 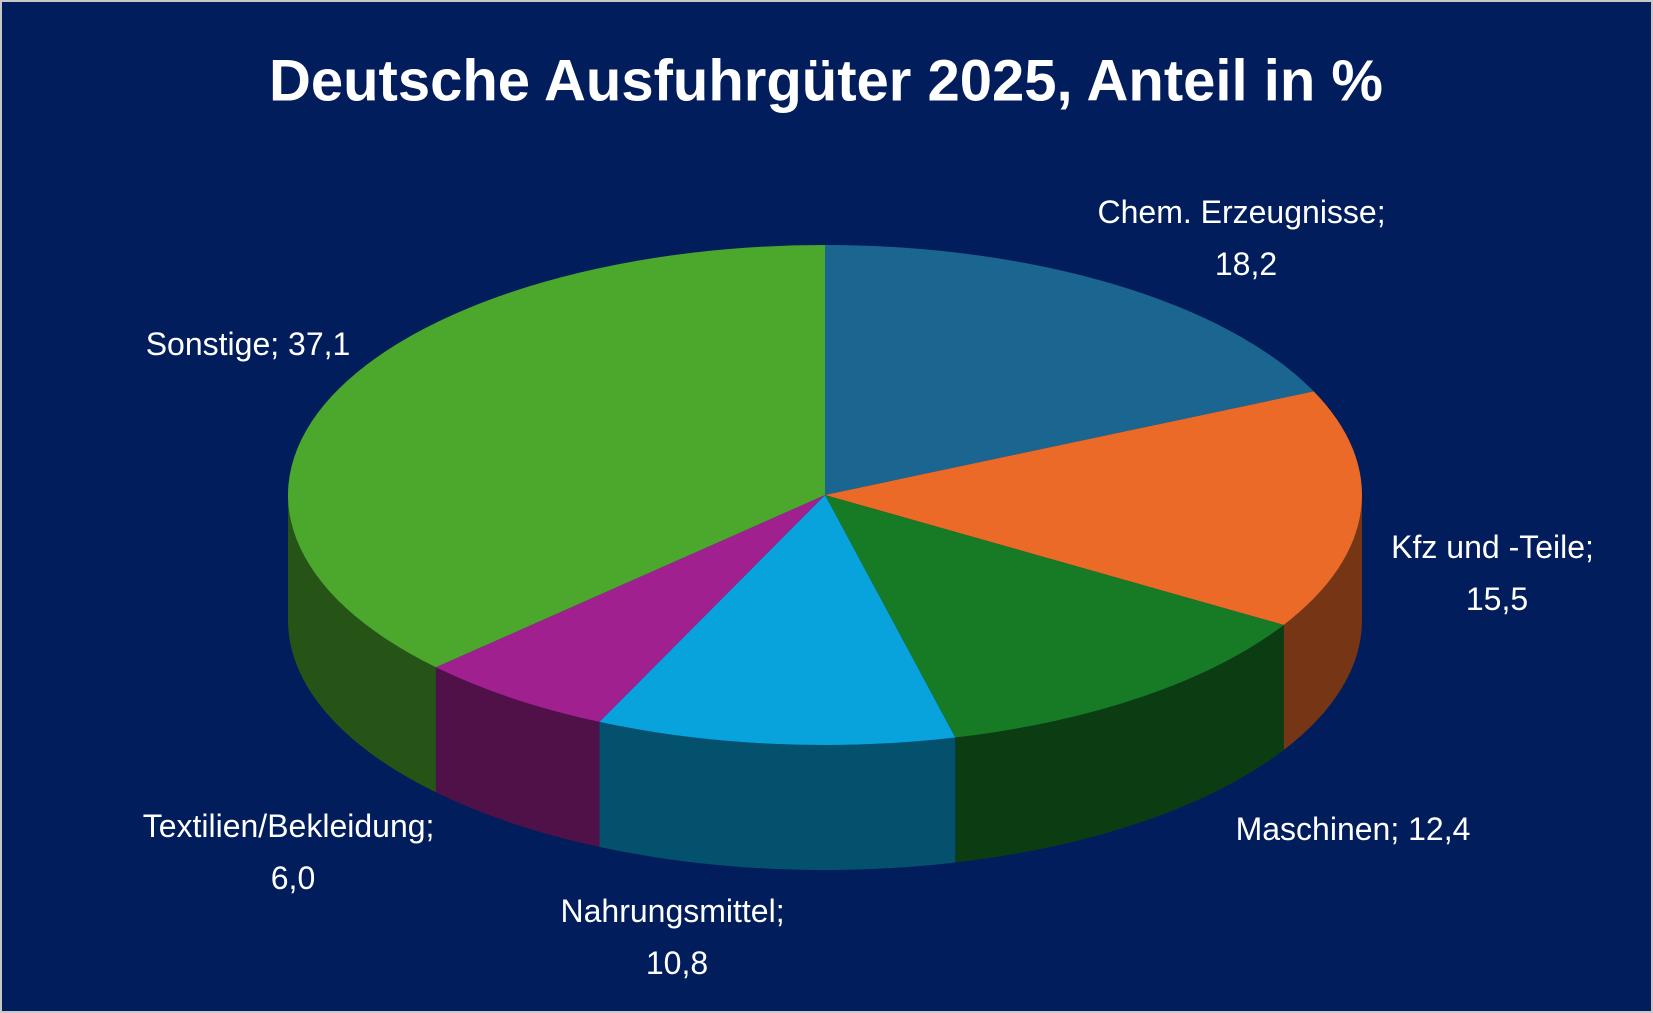 What do you see at coordinates (1439, 829) in the screenshot?
I see `label-value: 12,4` at bounding box center [1439, 829].